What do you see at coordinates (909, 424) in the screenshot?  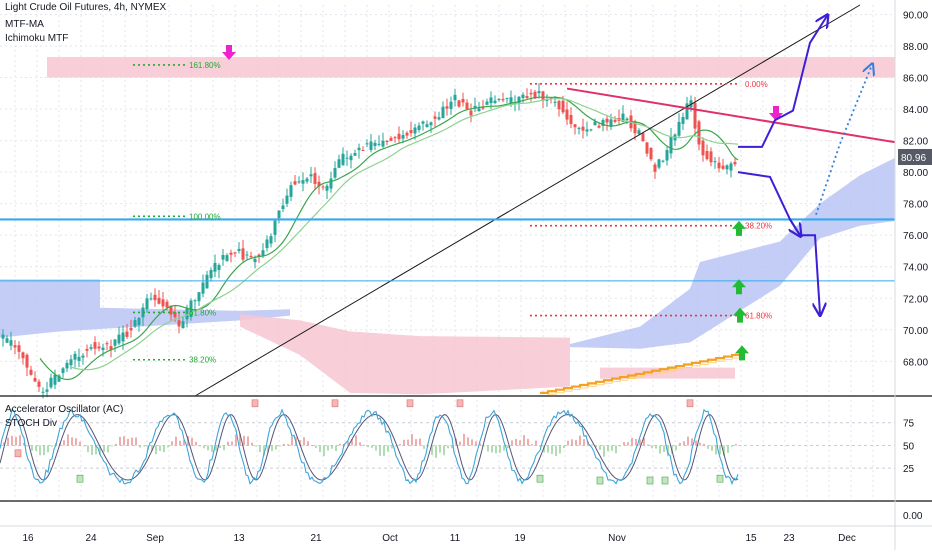 I see `oscillator-tick-label: 75` at bounding box center [909, 424].